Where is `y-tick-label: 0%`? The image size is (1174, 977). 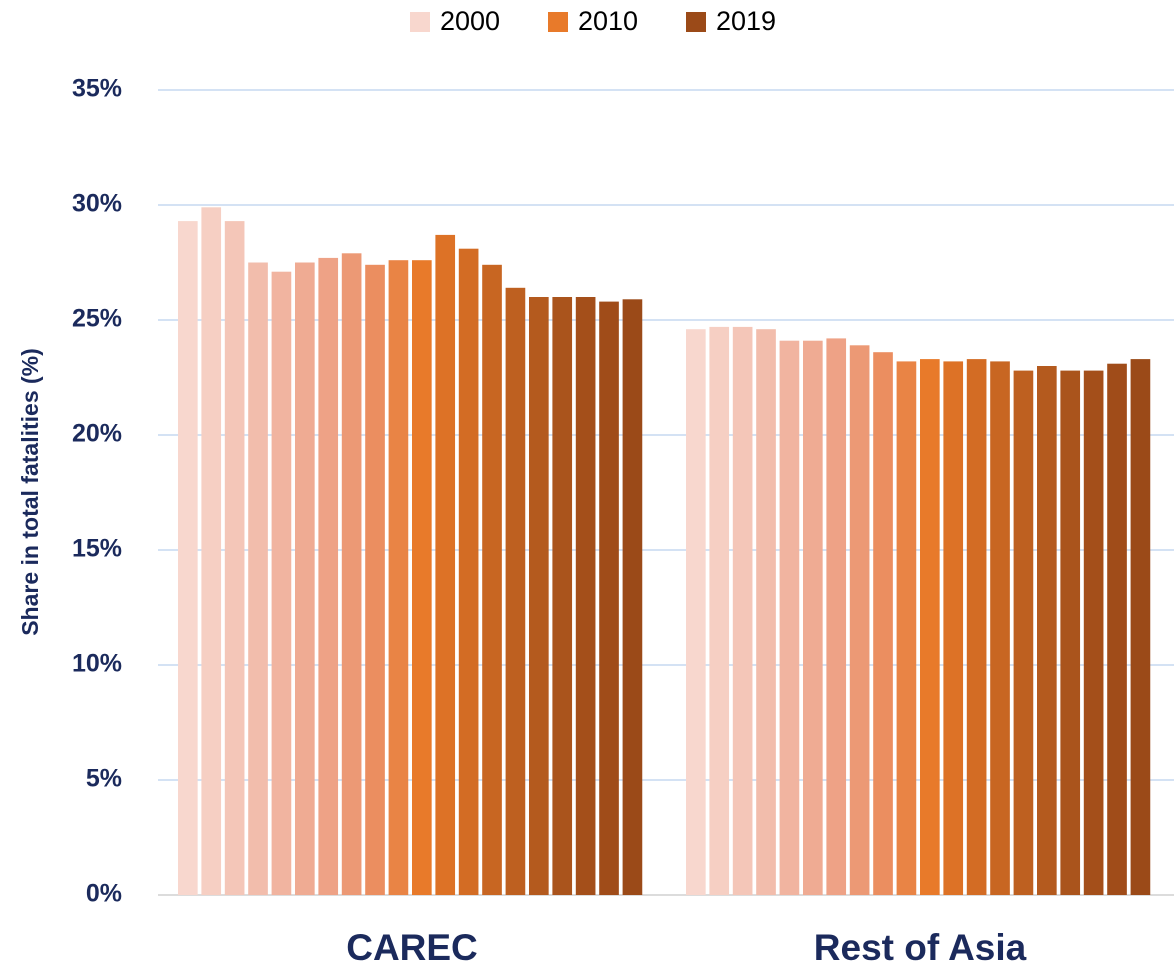
y-tick-label: 0% is located at coordinates (104, 894).